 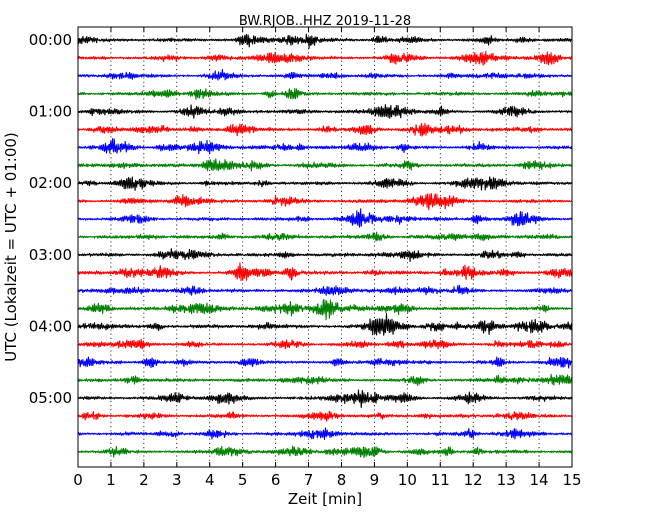 I want to click on x-tick-label: 5, so click(x=243, y=480).